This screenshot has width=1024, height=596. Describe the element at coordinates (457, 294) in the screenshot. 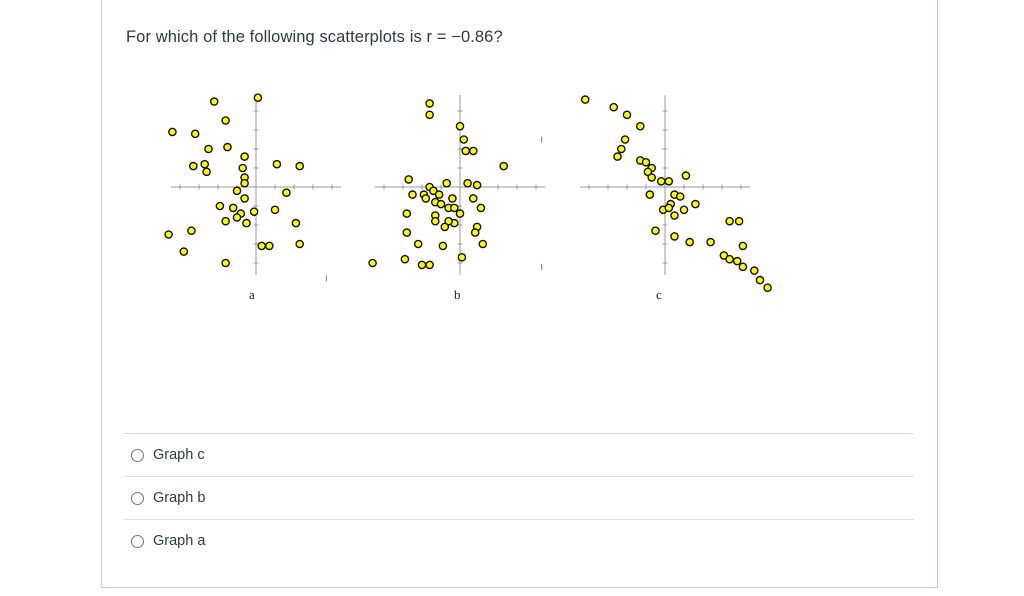

I see `scatterplot-b-label: b` at that location.